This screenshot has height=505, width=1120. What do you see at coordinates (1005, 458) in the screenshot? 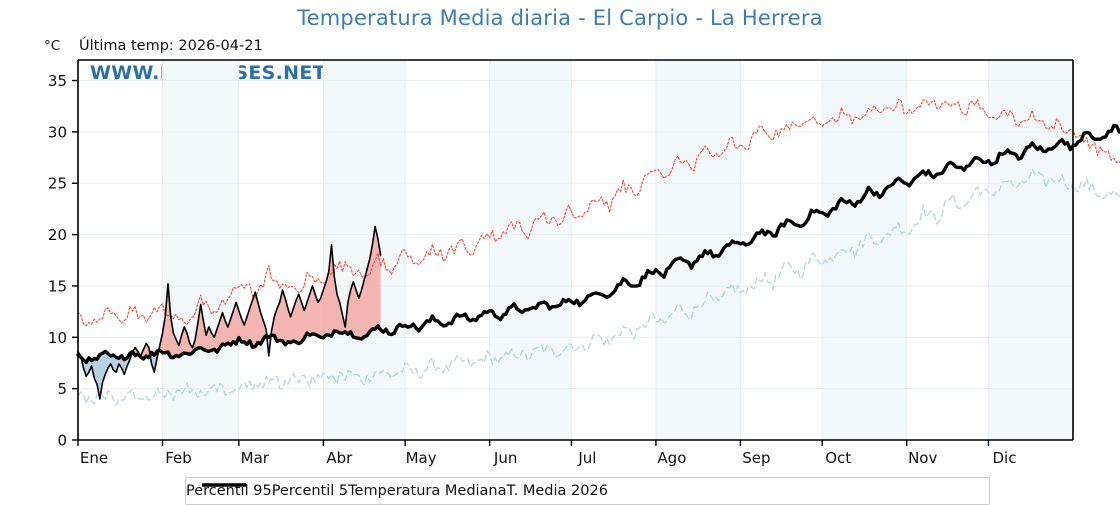
I see `svg-text: Dic` at bounding box center [1005, 458].